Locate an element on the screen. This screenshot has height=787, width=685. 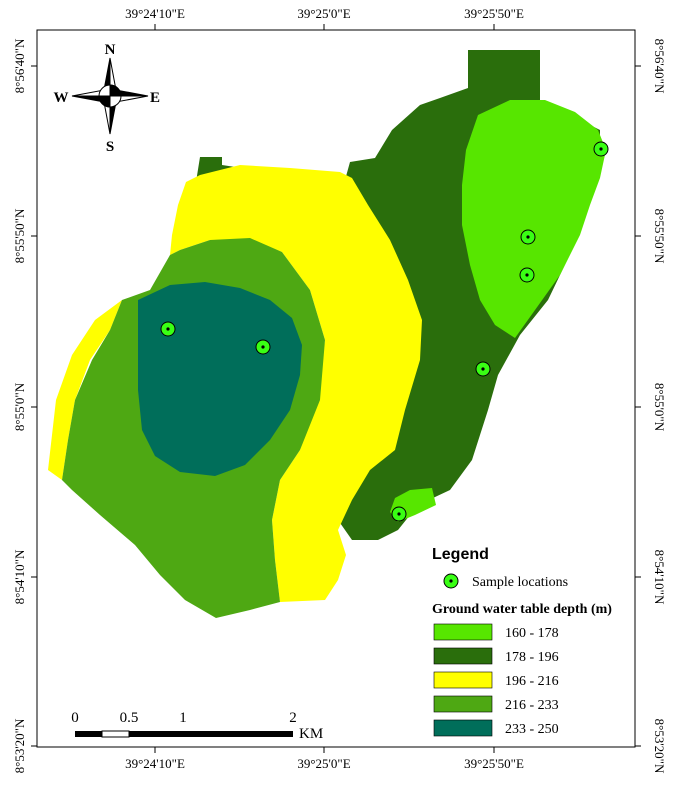
compass-rose-icon is located at coordinates (110, 96).